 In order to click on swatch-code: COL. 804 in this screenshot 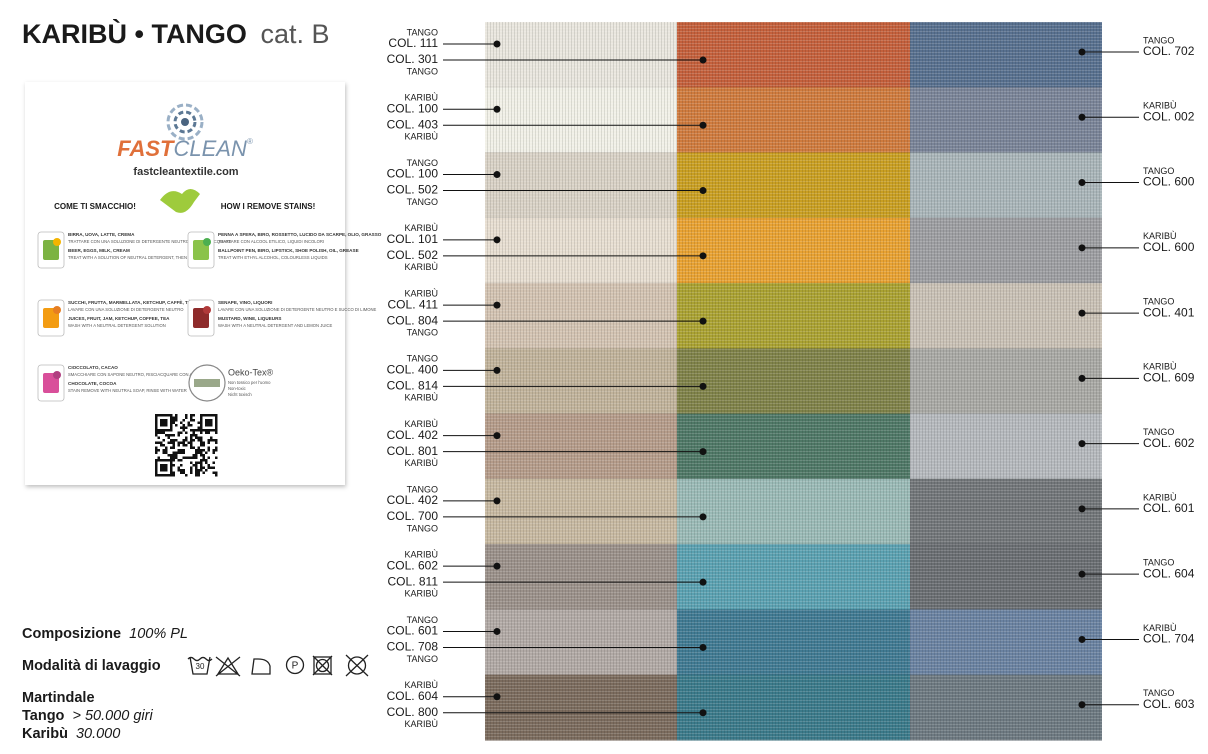, I will do `click(413, 320)`.